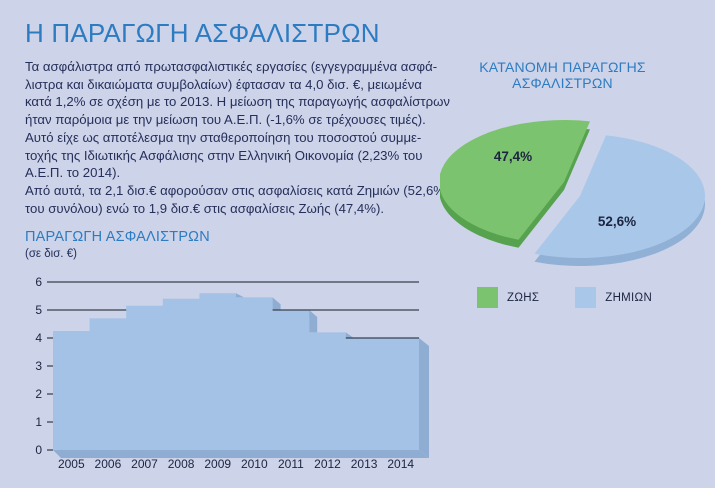 This screenshot has width=715, height=488. Describe the element at coordinates (38, 366) in the screenshot. I see `y-axis-label: 3` at that location.